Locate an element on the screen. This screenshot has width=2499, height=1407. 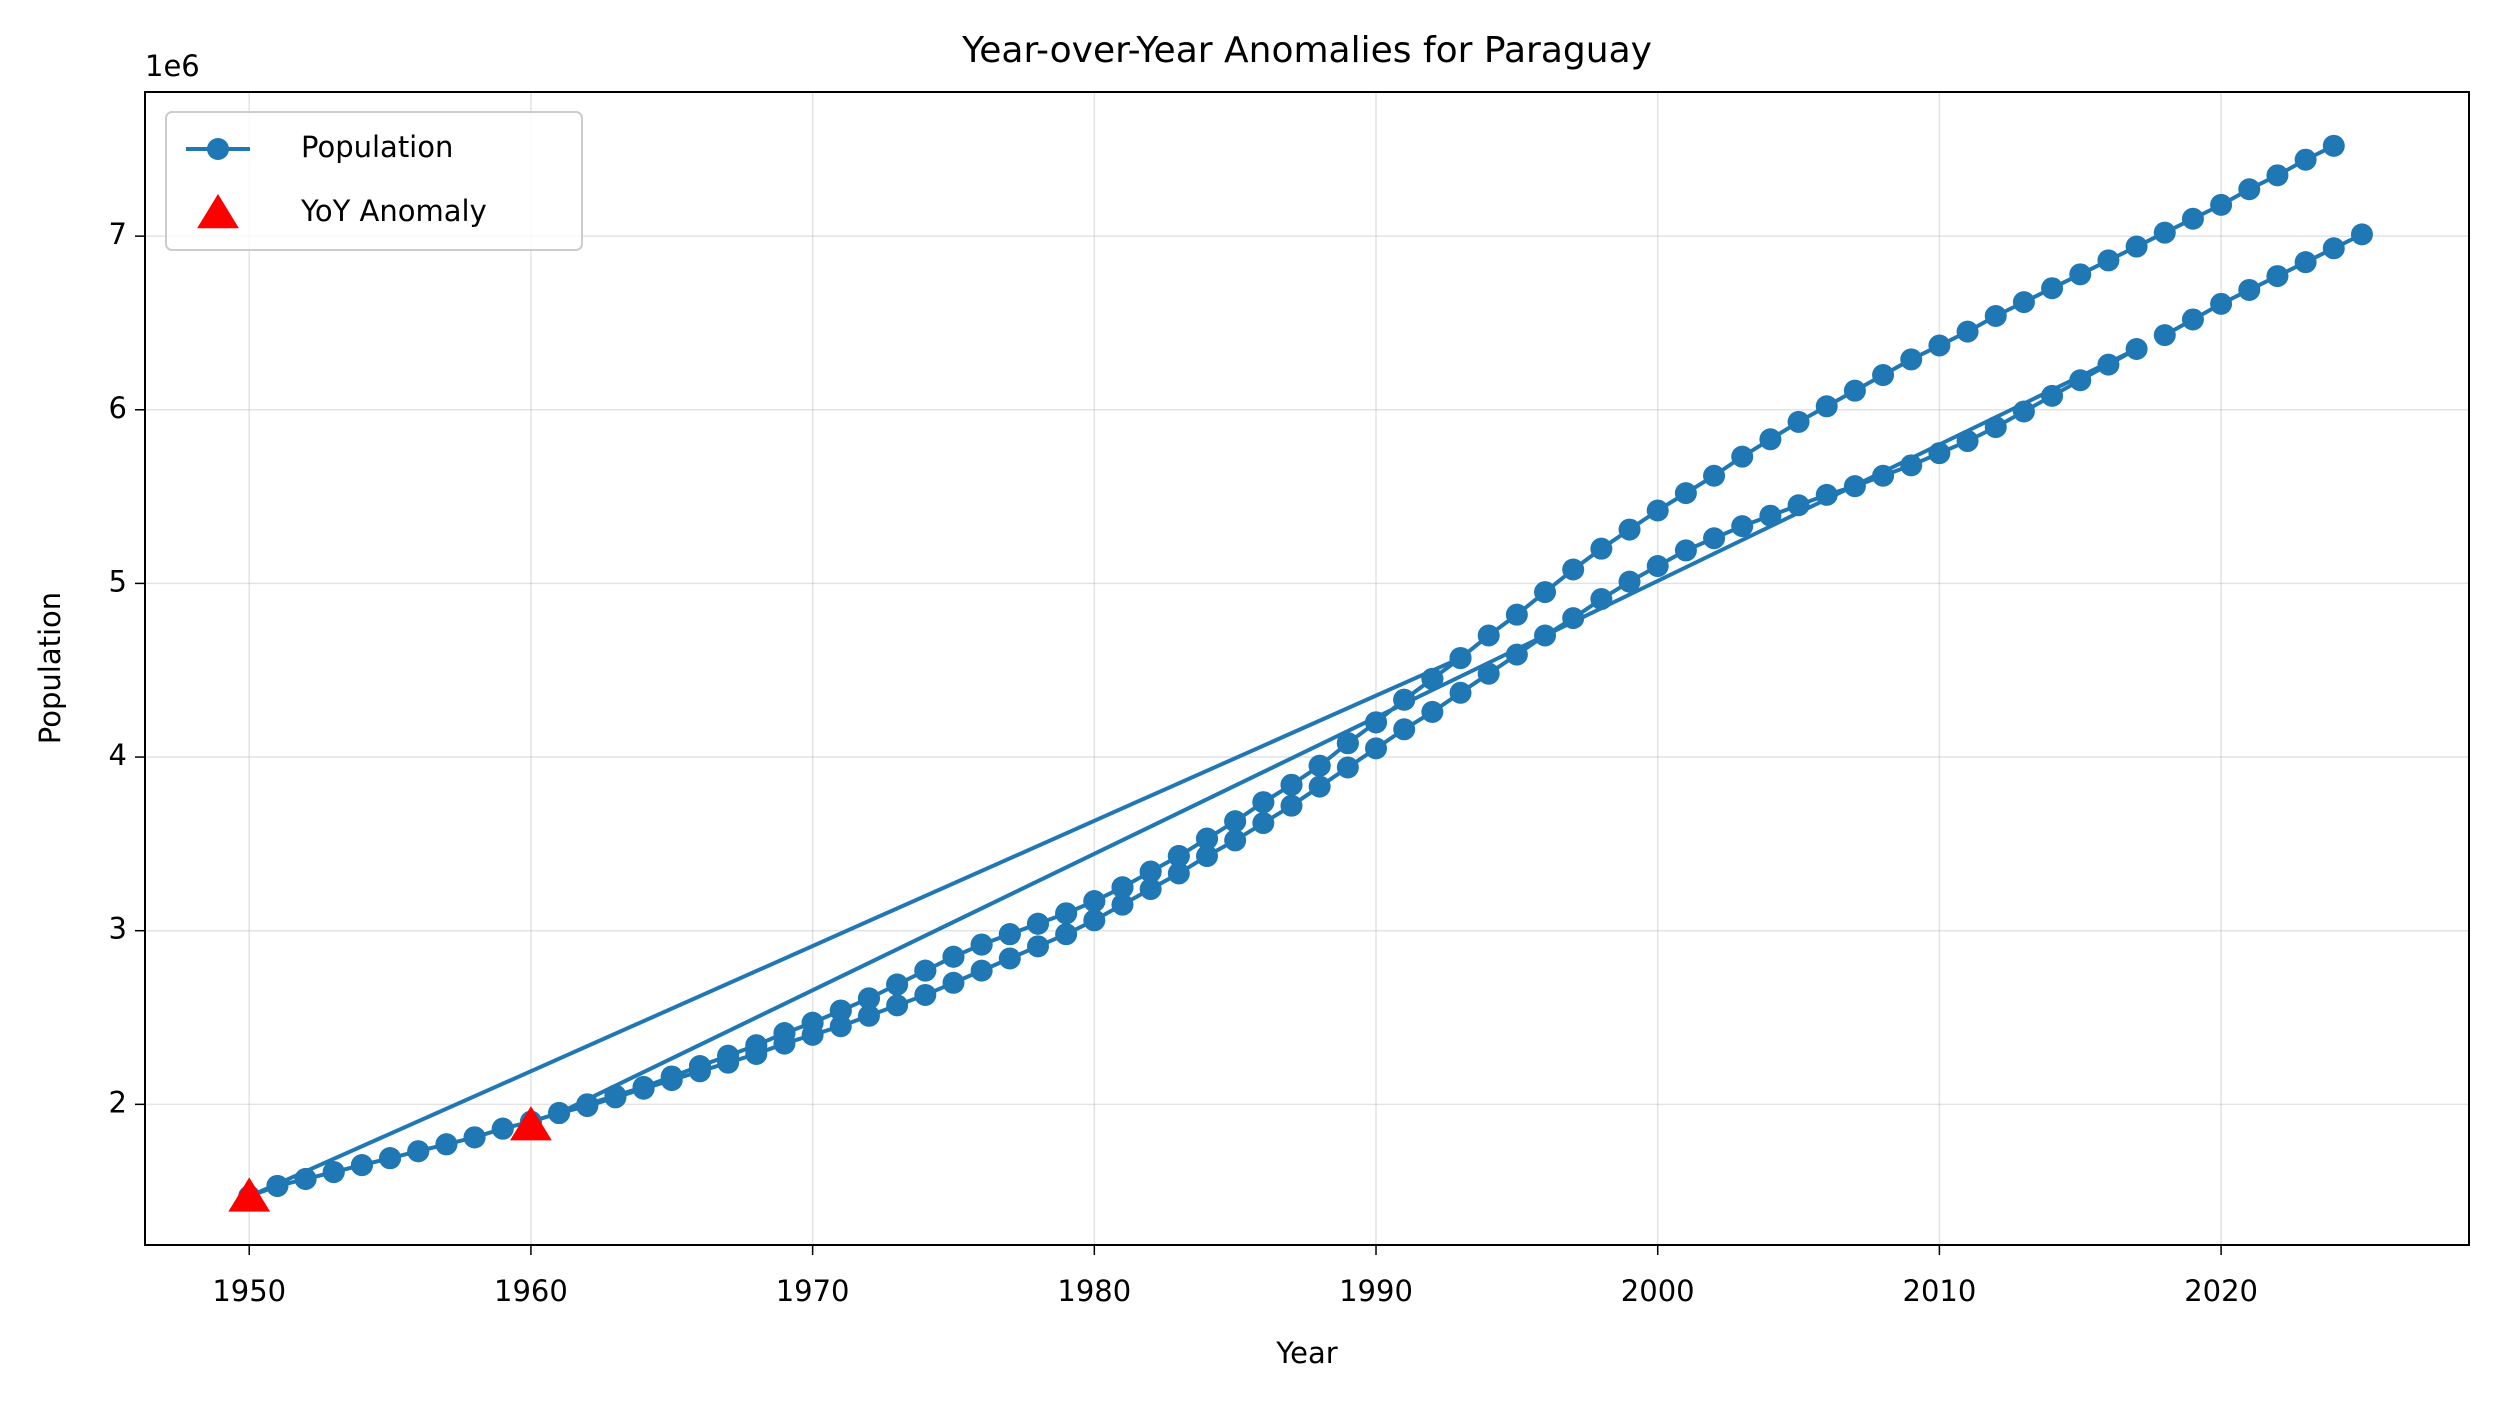
y-tick-label: 4 is located at coordinates (118, 755).